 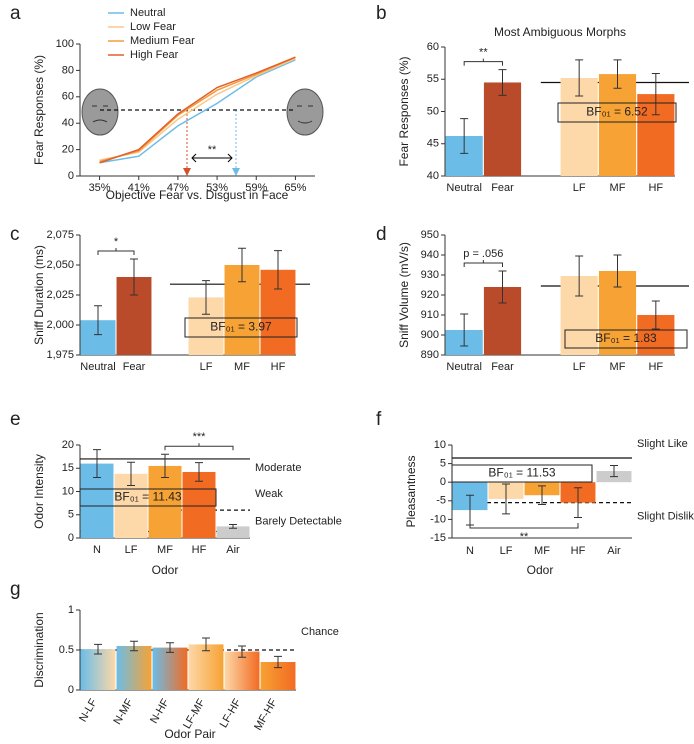 What do you see at coordinates (433, 111) in the screenshot?
I see `y-tick-label: 50` at bounding box center [433, 111].